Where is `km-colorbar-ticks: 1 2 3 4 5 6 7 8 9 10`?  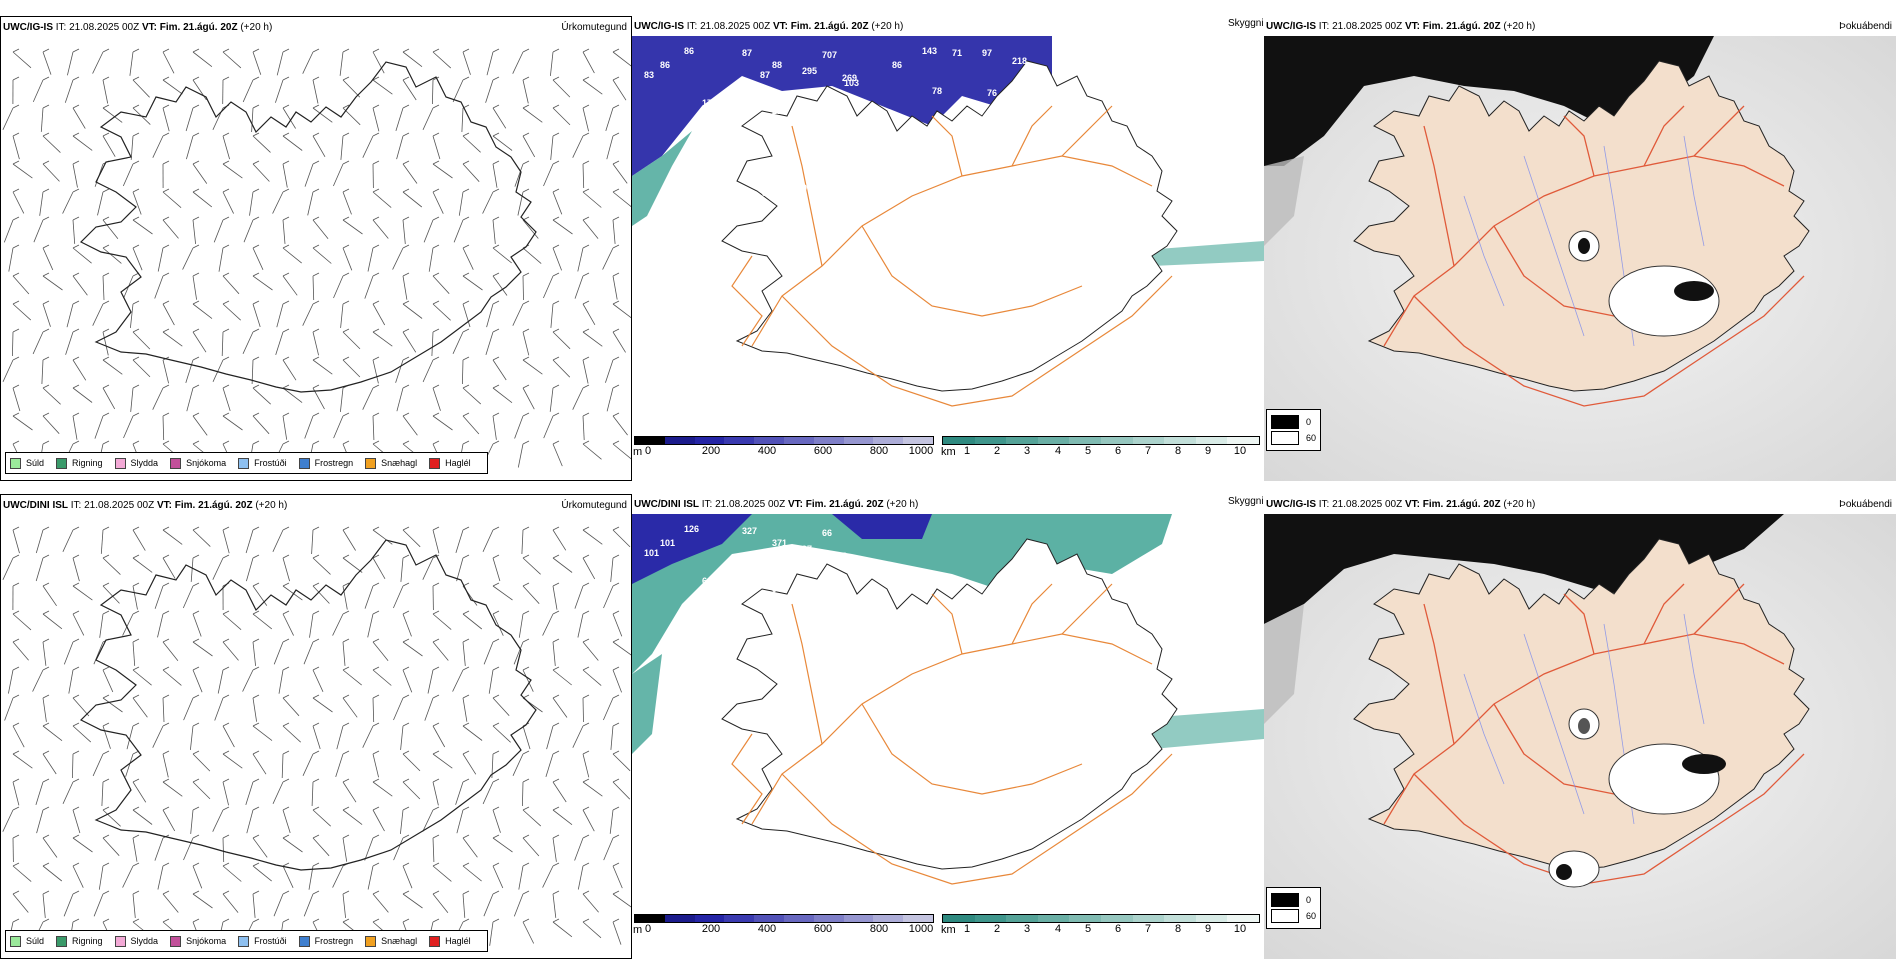
km-colorbar-ticks: 1 2 3 4 5 6 7 8 9 10 is located at coordinates (1101, 929).